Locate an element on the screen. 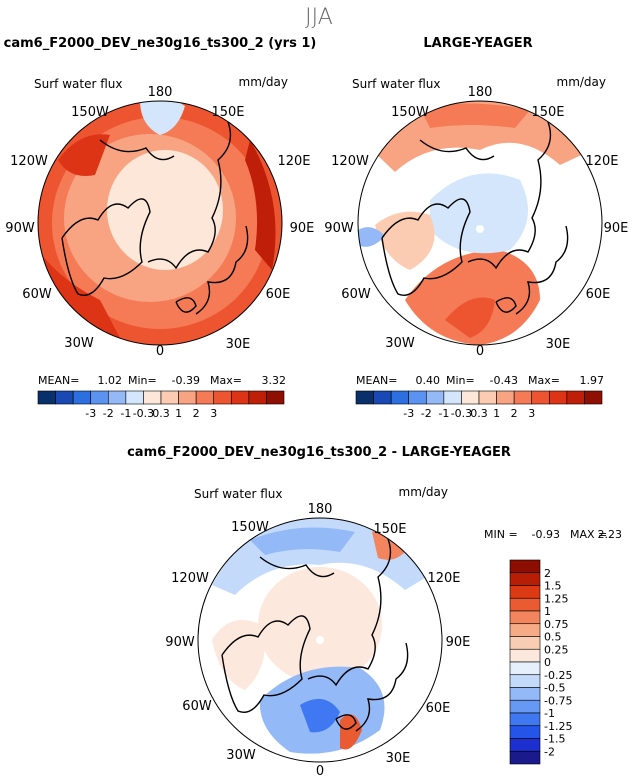 This screenshot has width=639, height=781. stats-model: MEAN= 1.02 Min= -0.39 Max= 3.32 is located at coordinates (162, 380).